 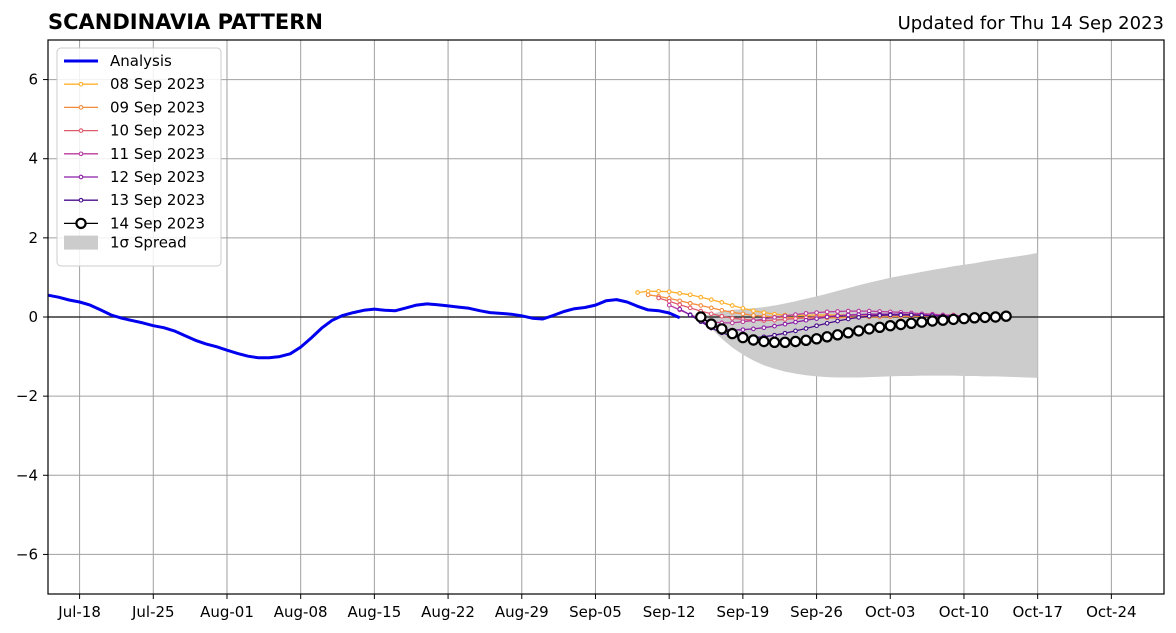 I want to click on x-tick-label: Aug-22, so click(x=448, y=612).